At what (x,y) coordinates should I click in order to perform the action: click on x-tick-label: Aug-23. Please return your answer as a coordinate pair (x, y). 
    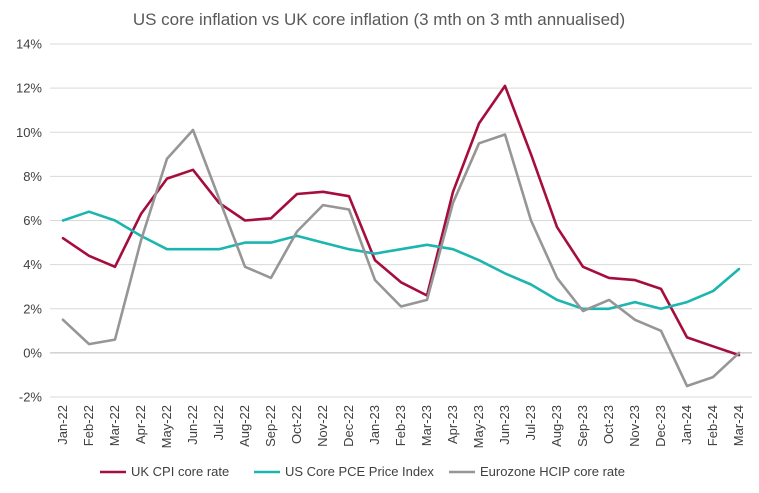
    Looking at the image, I should click on (556, 426).